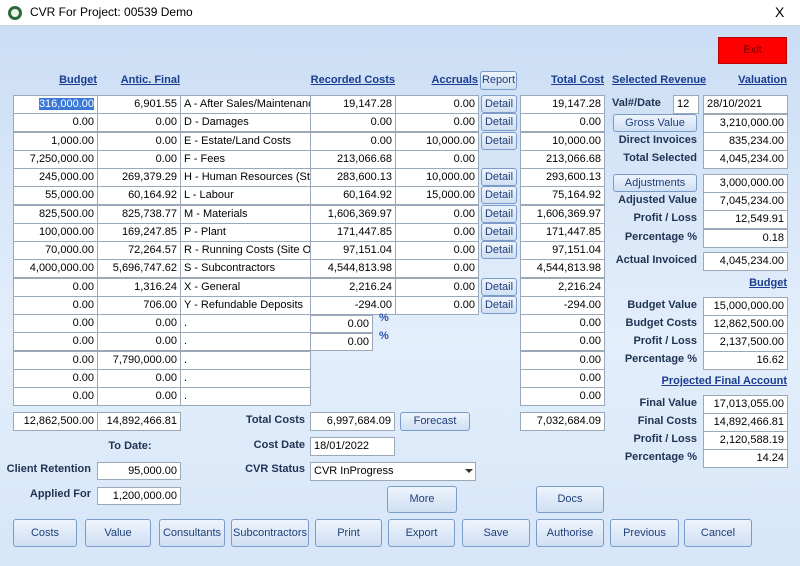 This screenshot has height=566, width=800. I want to click on more-button: More, so click(422, 499).